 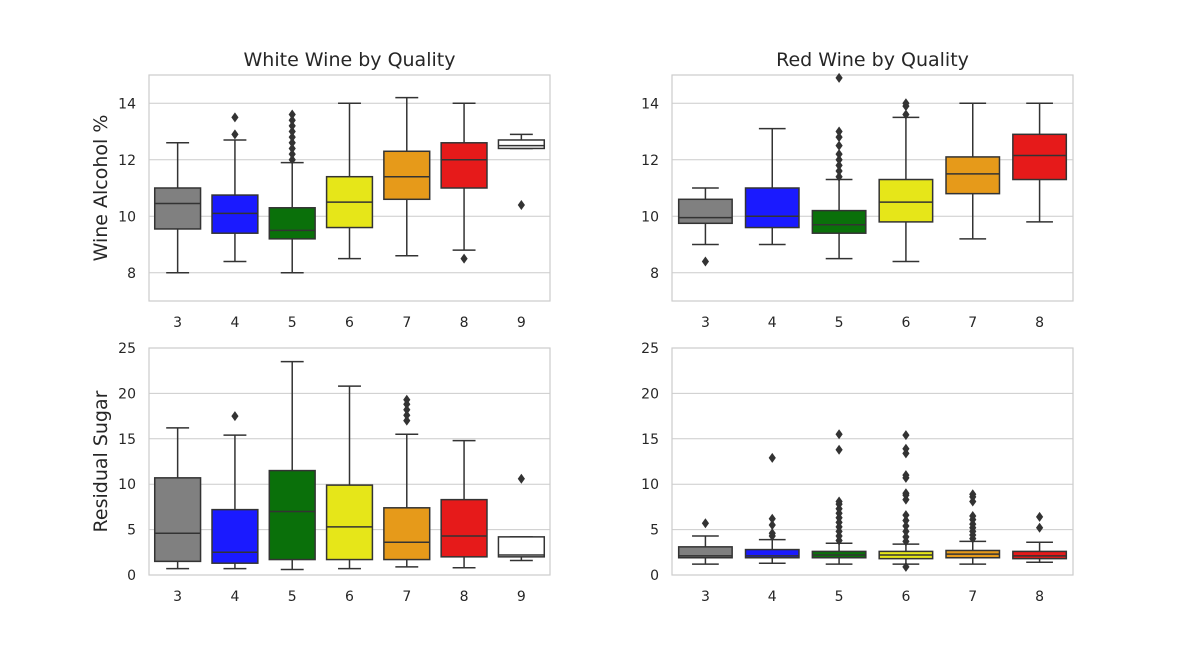 What do you see at coordinates (650, 161) in the screenshot?
I see `y-tick-label: 12` at bounding box center [650, 161].